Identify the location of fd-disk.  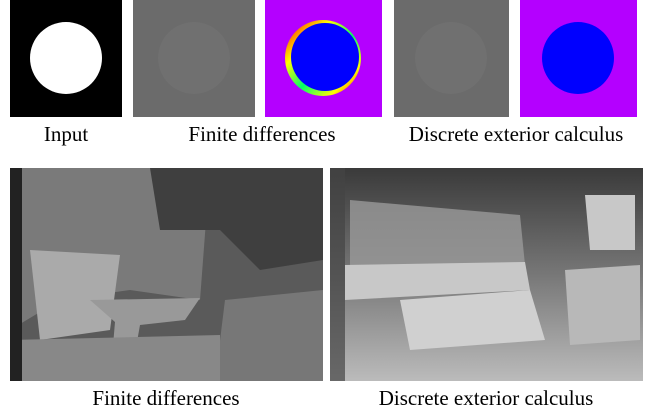
(194, 58).